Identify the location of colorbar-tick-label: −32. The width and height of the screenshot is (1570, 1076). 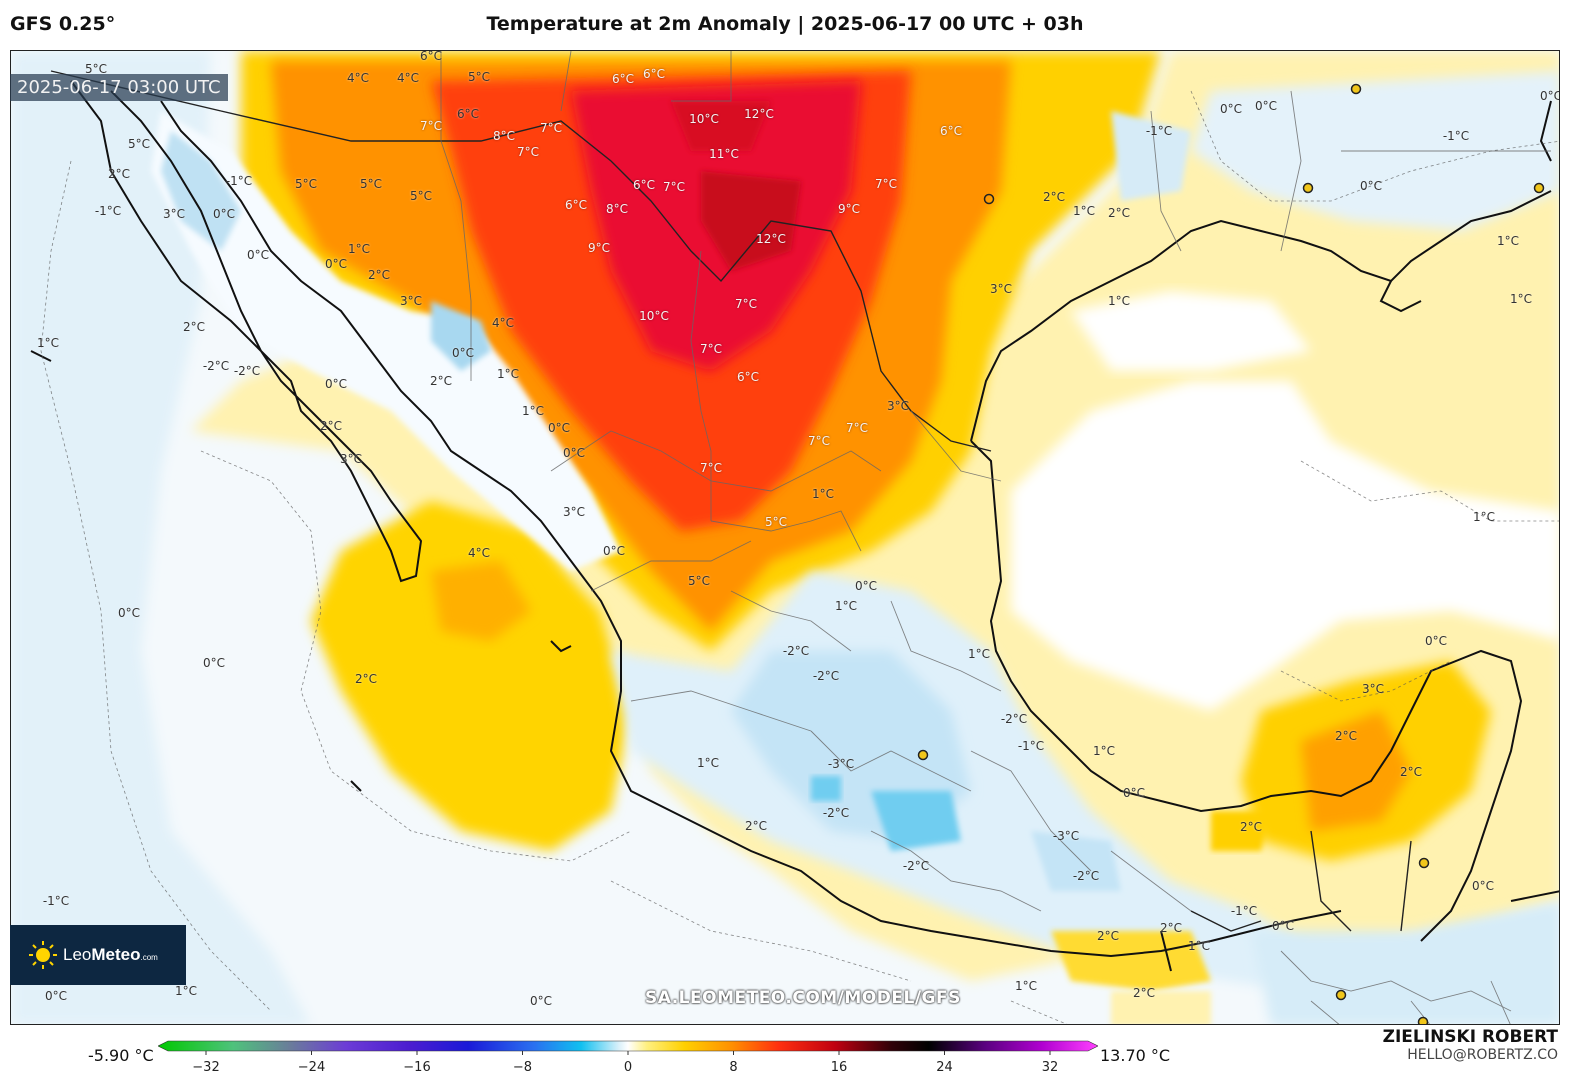
(205, 1067).